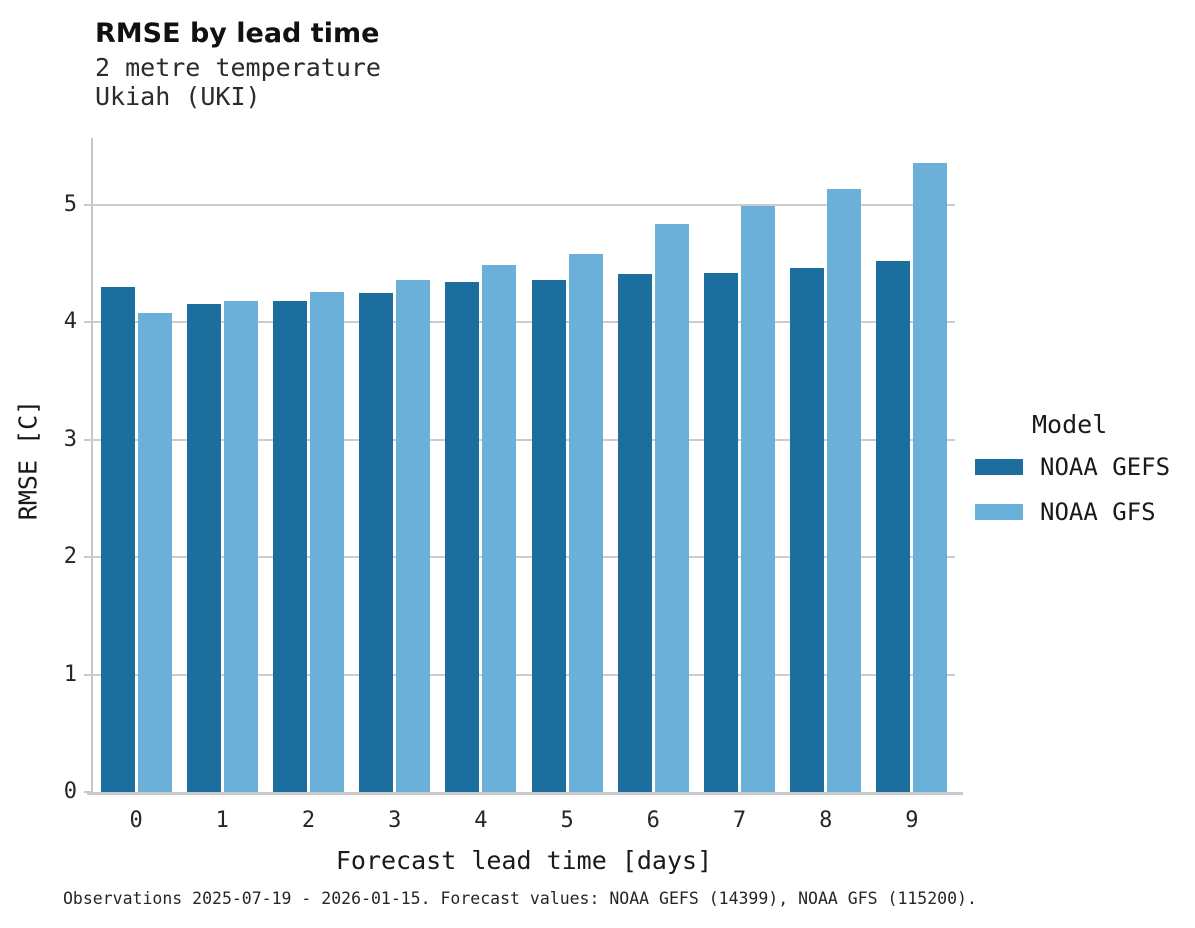 The height and width of the screenshot is (928, 1195). What do you see at coordinates (653, 820) in the screenshot?
I see `x-tick-label-6: 6` at bounding box center [653, 820].